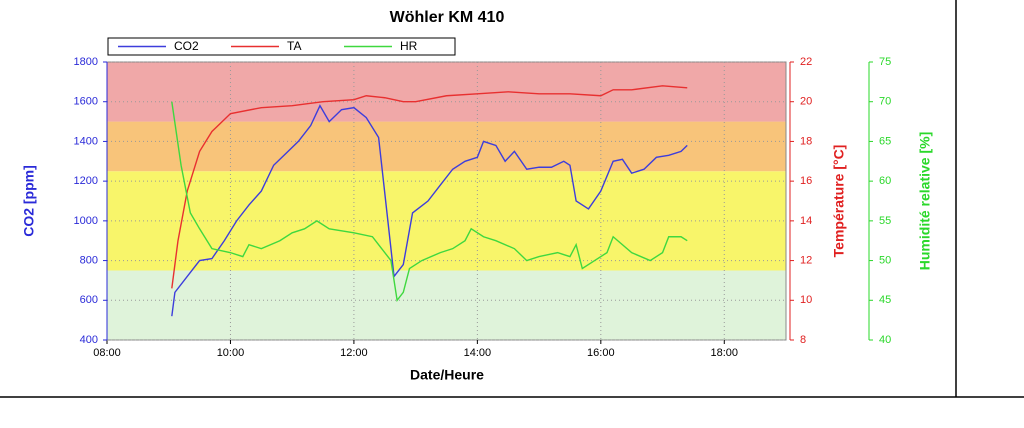 This screenshot has width=1024, height=428. Describe the element at coordinates (601, 353) in the screenshot. I see `x-tick-label: 16:00` at that location.